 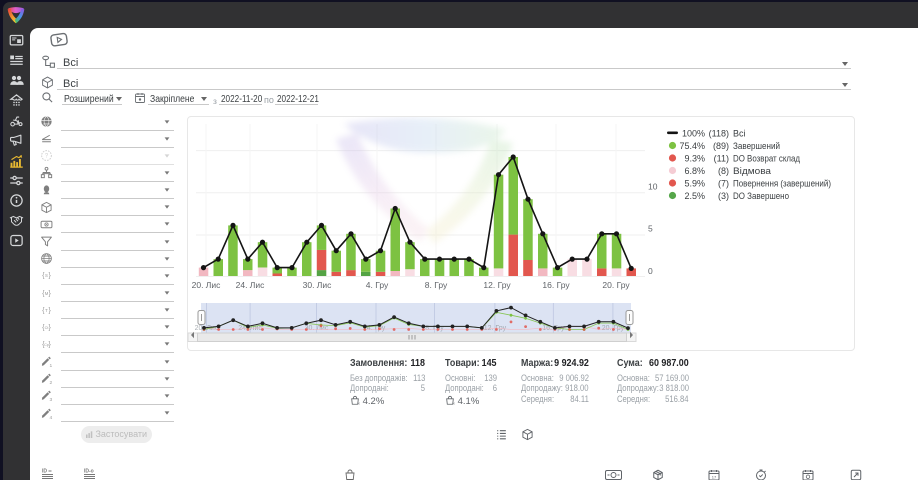 What do you see at coordinates (719, 134) in the screenshot?
I see `svg-text: (118)` at bounding box center [719, 134].